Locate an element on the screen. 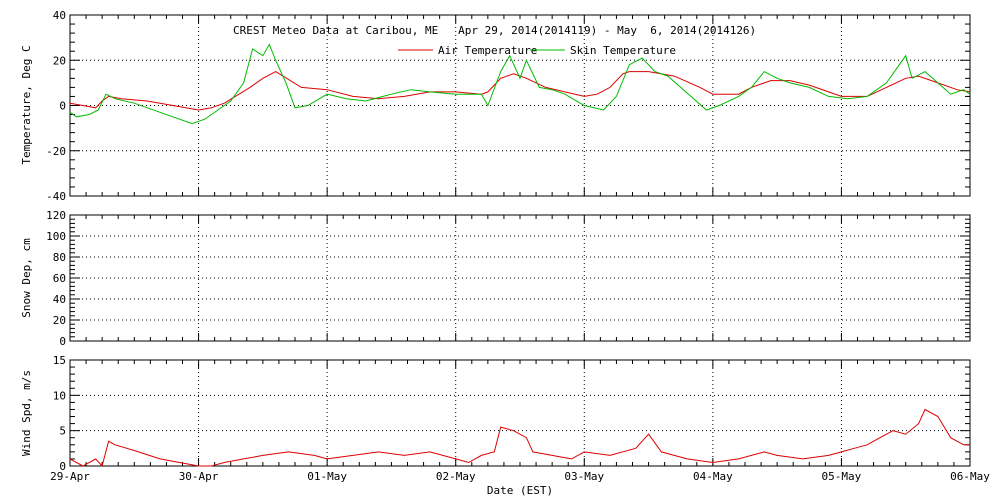 The height and width of the screenshot is (500, 1000). y-tick-label: 15 is located at coordinates (59, 360).